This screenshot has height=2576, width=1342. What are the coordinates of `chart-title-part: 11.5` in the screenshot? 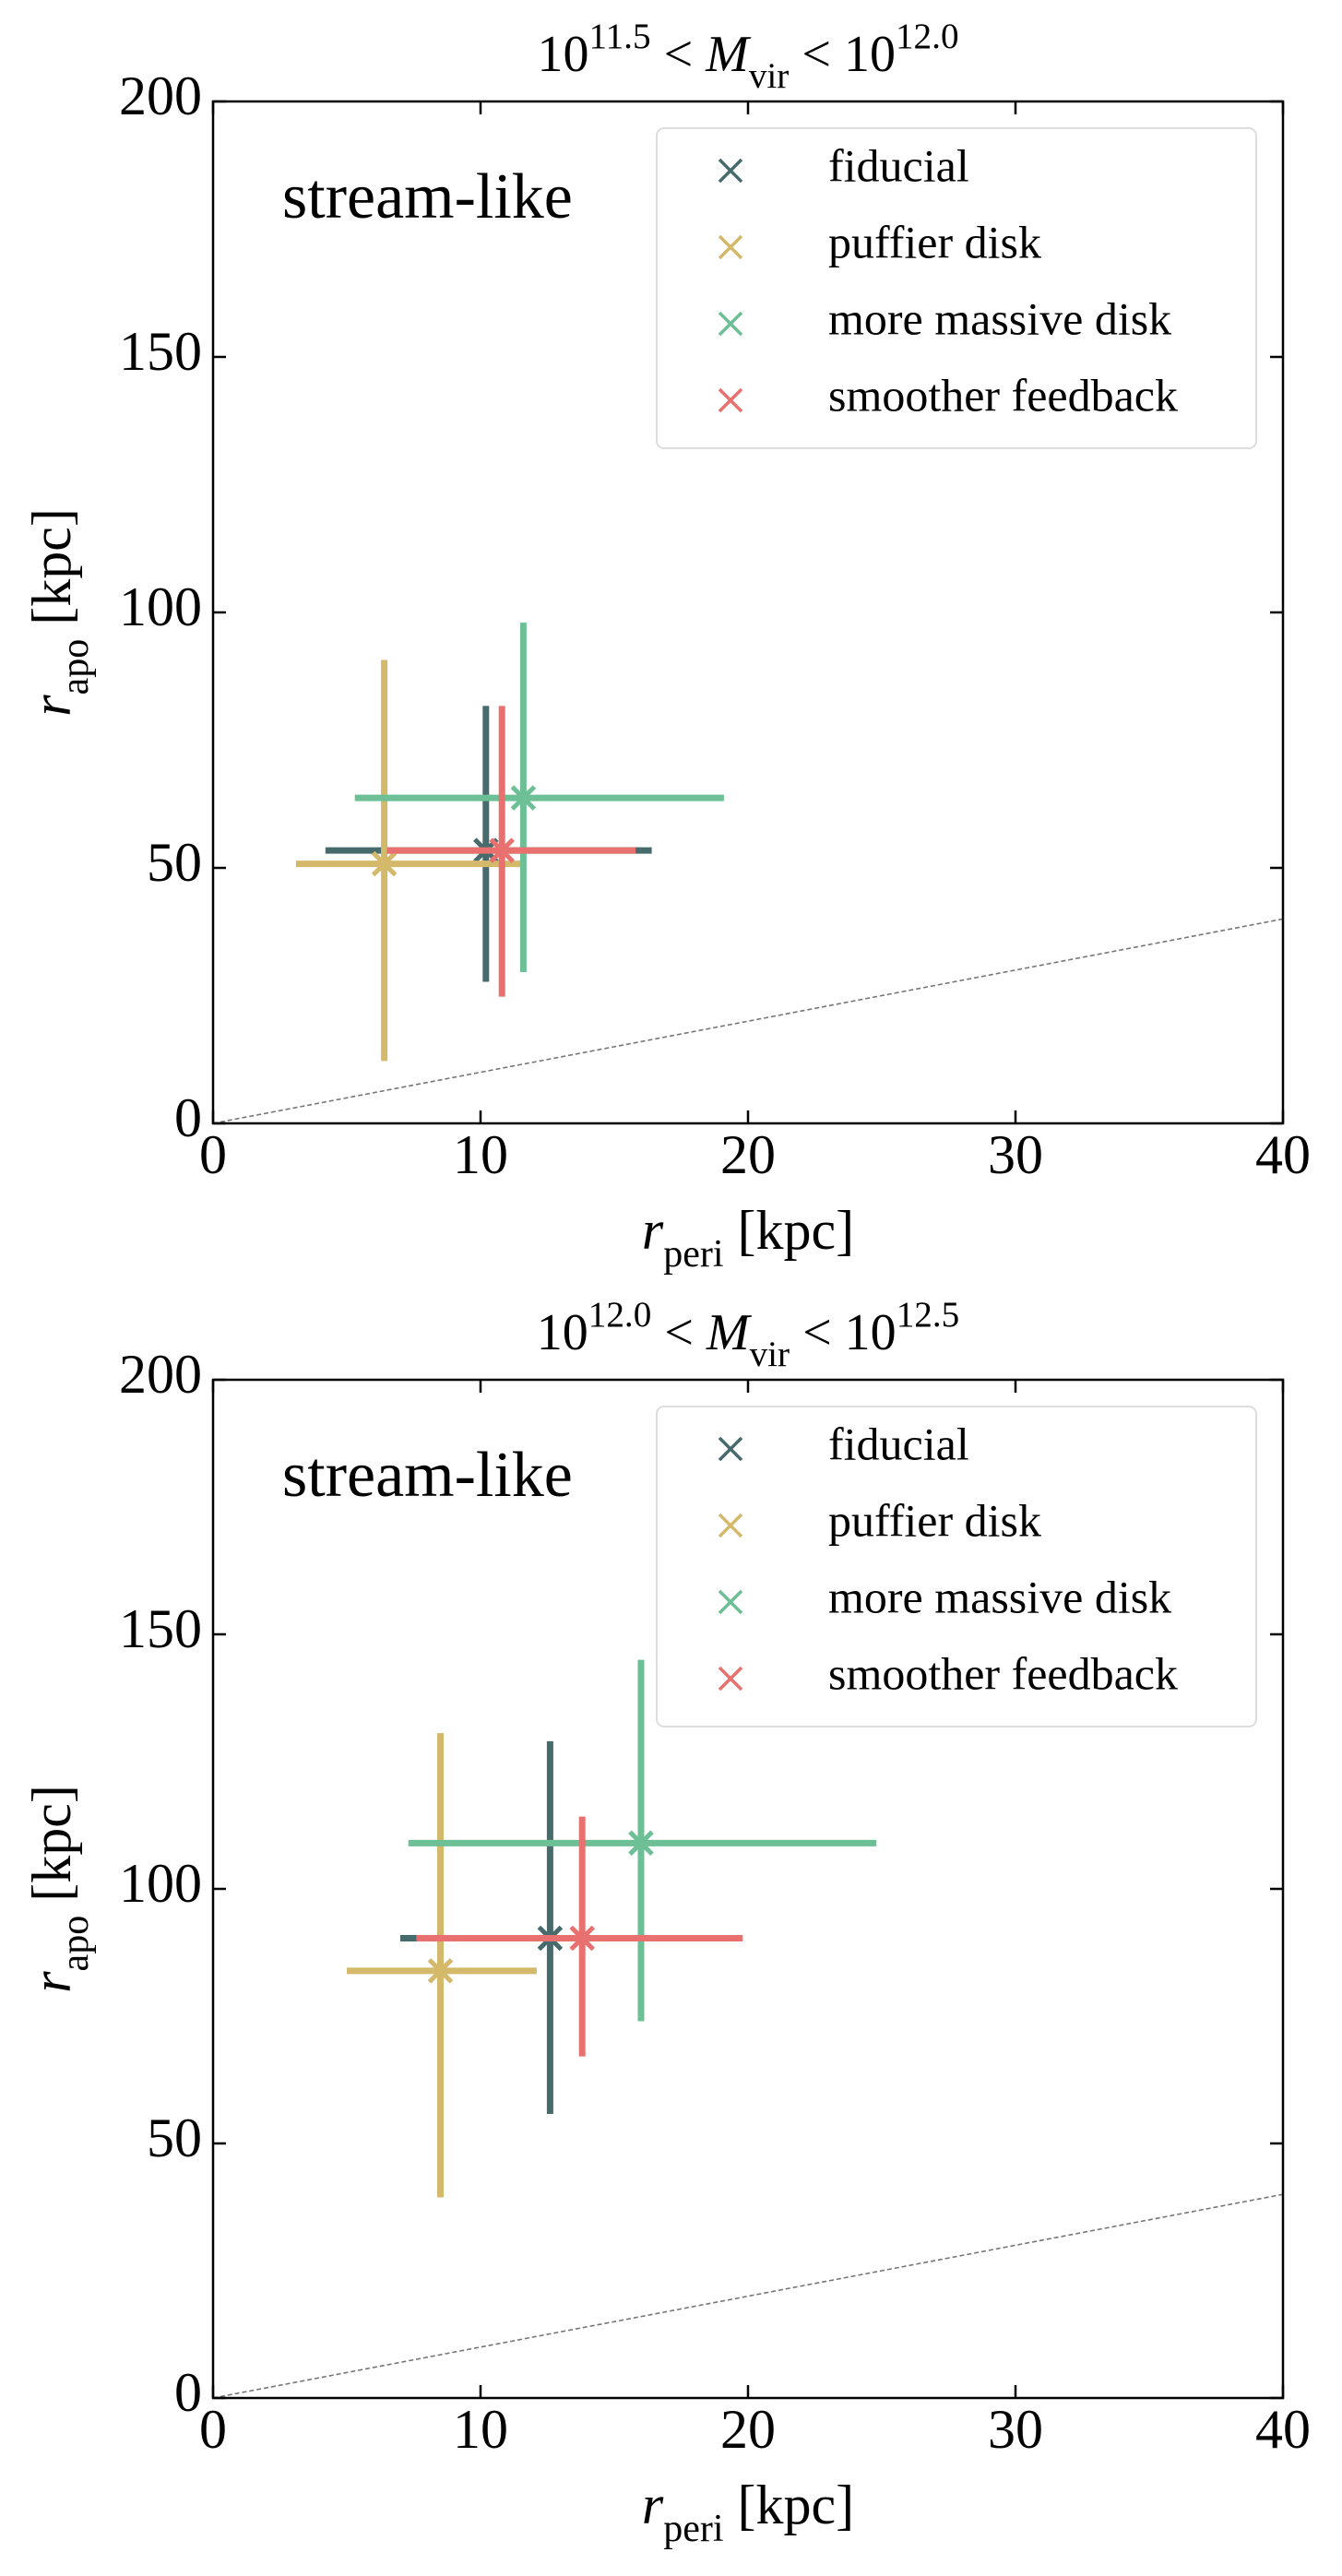 It's located at (619, 36).